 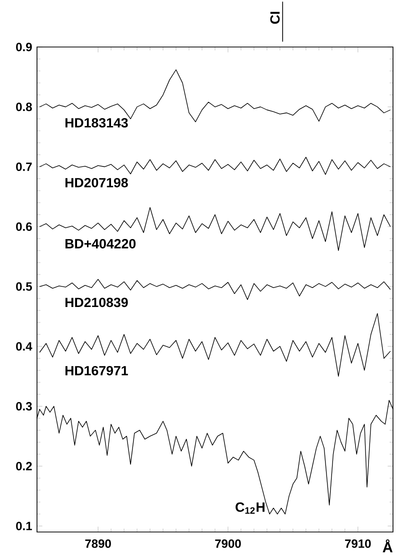 I want to click on series-label: HD183143, so click(x=96, y=123).